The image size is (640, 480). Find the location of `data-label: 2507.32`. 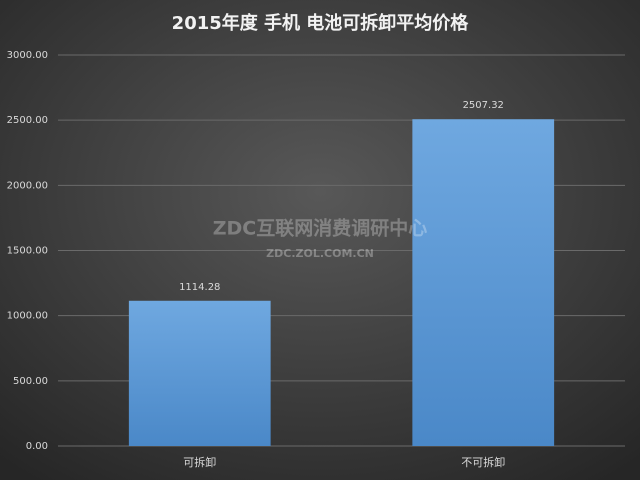

data-label: 2507.32 is located at coordinates (483, 105).